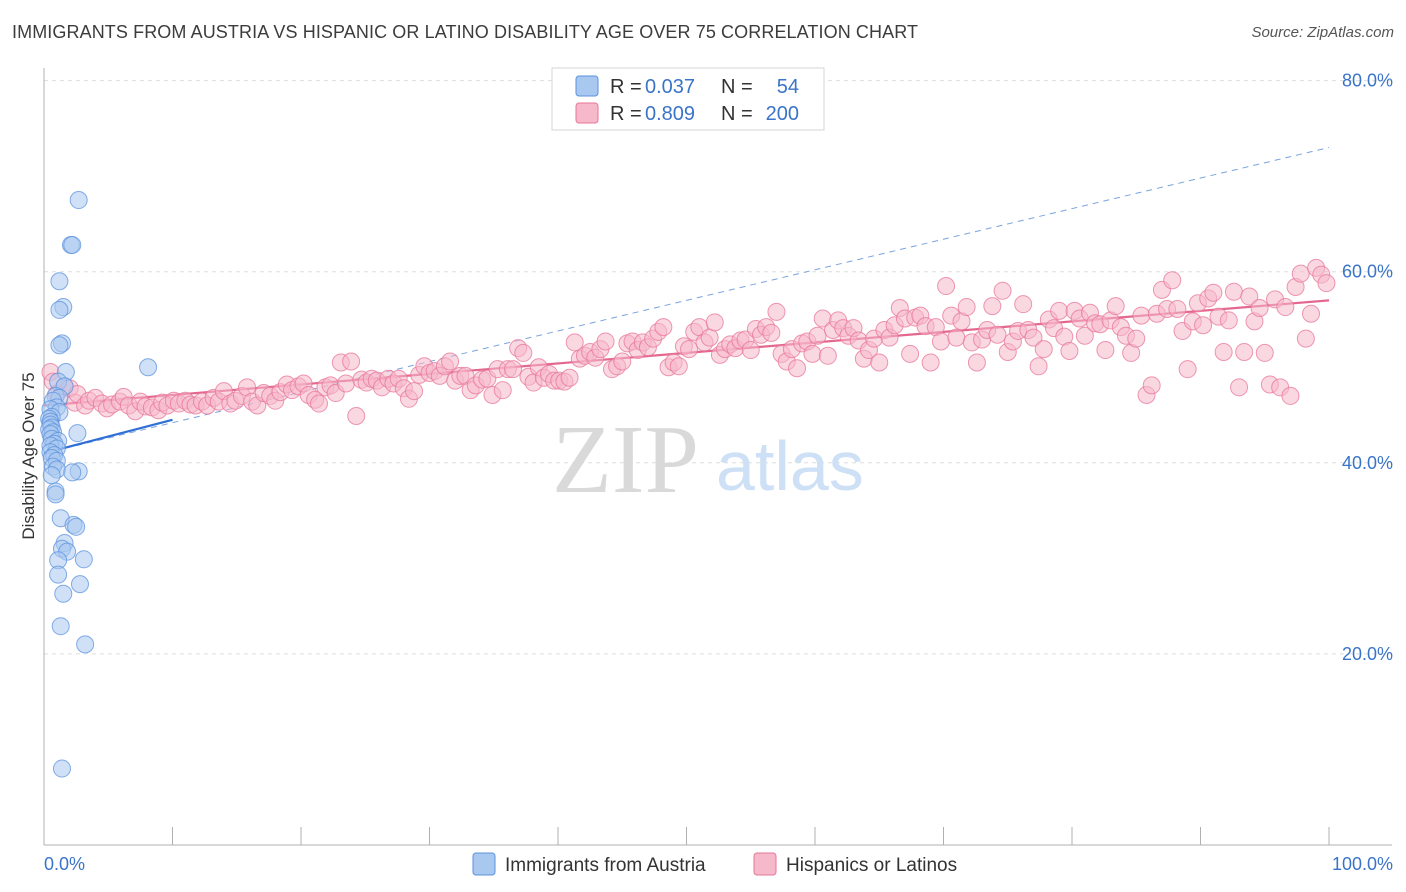  What do you see at coordinates (1367, 654) in the screenshot?
I see `y-tick-label: 20.0%` at bounding box center [1367, 654].